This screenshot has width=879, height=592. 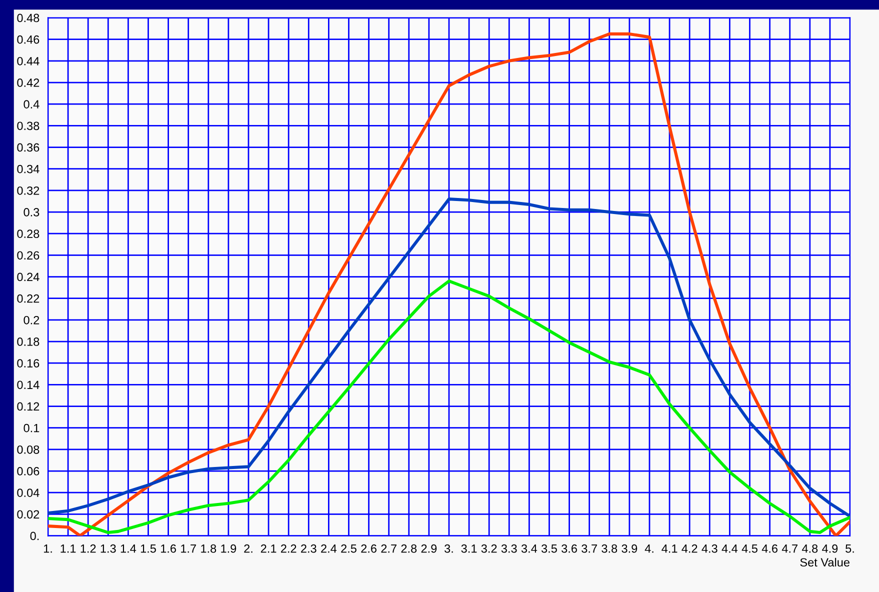 I want to click on y-tick-label: 0.28, so click(x=28, y=234).